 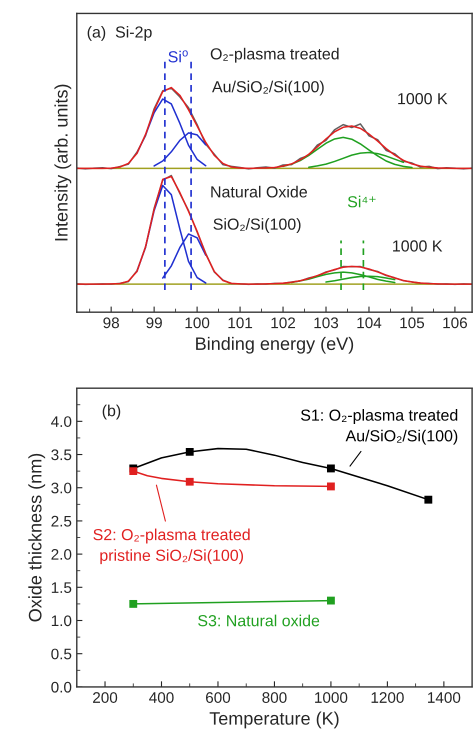 What do you see at coordinates (388, 697) in the screenshot?
I see `x-tick-label: 1200` at bounding box center [388, 697].